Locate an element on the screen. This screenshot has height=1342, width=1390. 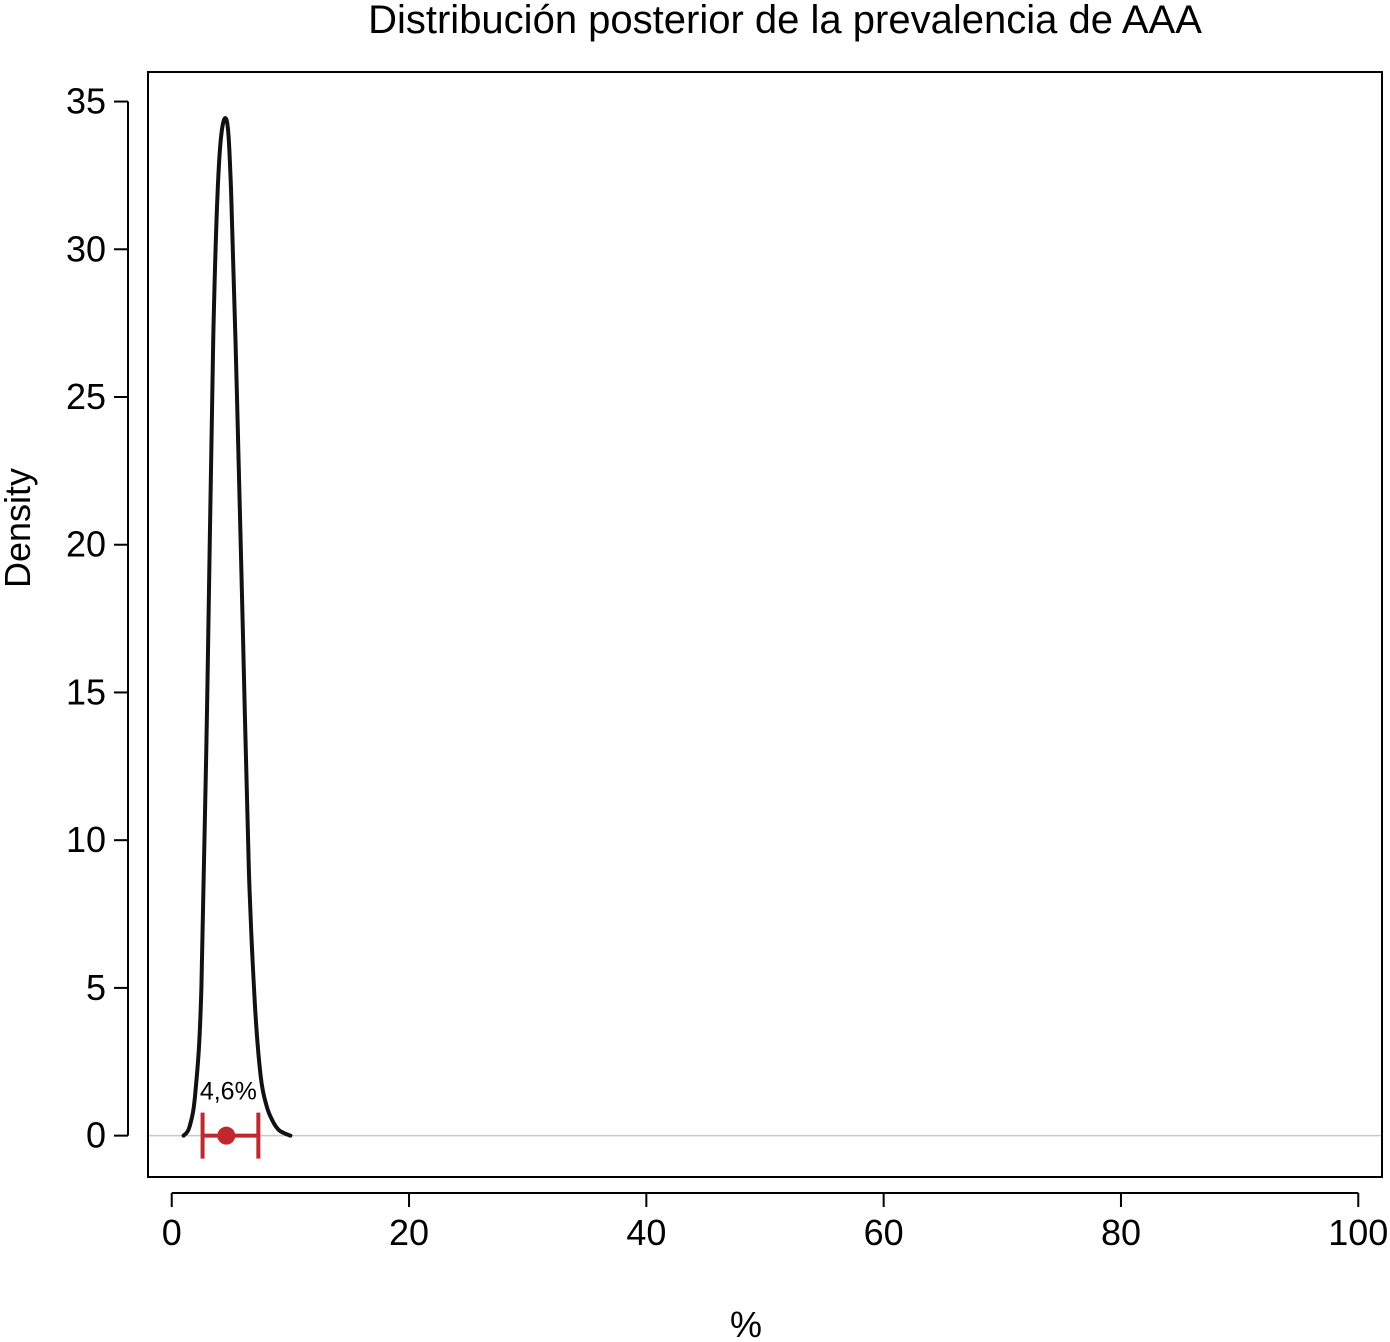
y-tick-label: 30 is located at coordinates (86, 248).